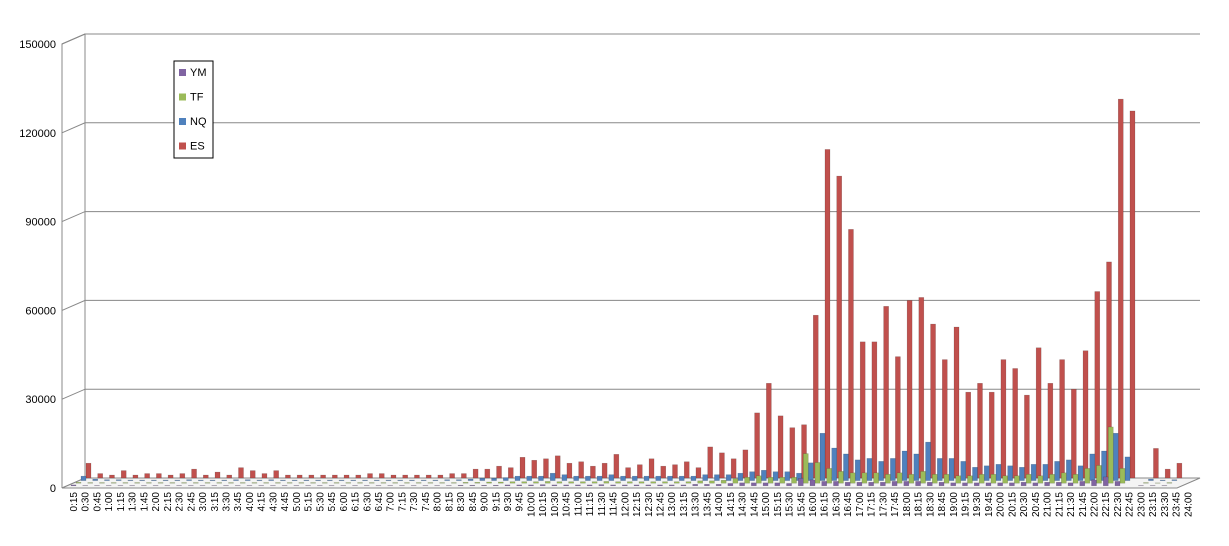 This screenshot has width=1229, height=546. Describe the element at coordinates (53, 489) in the screenshot. I see `y-tick-label: 0` at that location.